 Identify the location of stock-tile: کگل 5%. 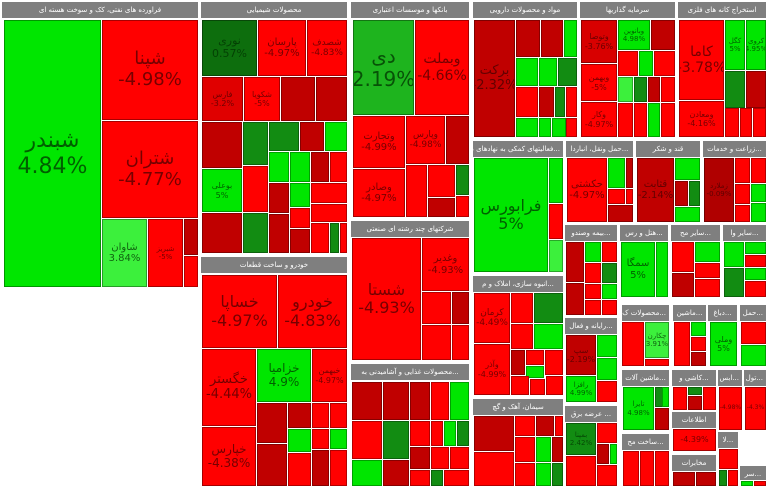
(735, 45).